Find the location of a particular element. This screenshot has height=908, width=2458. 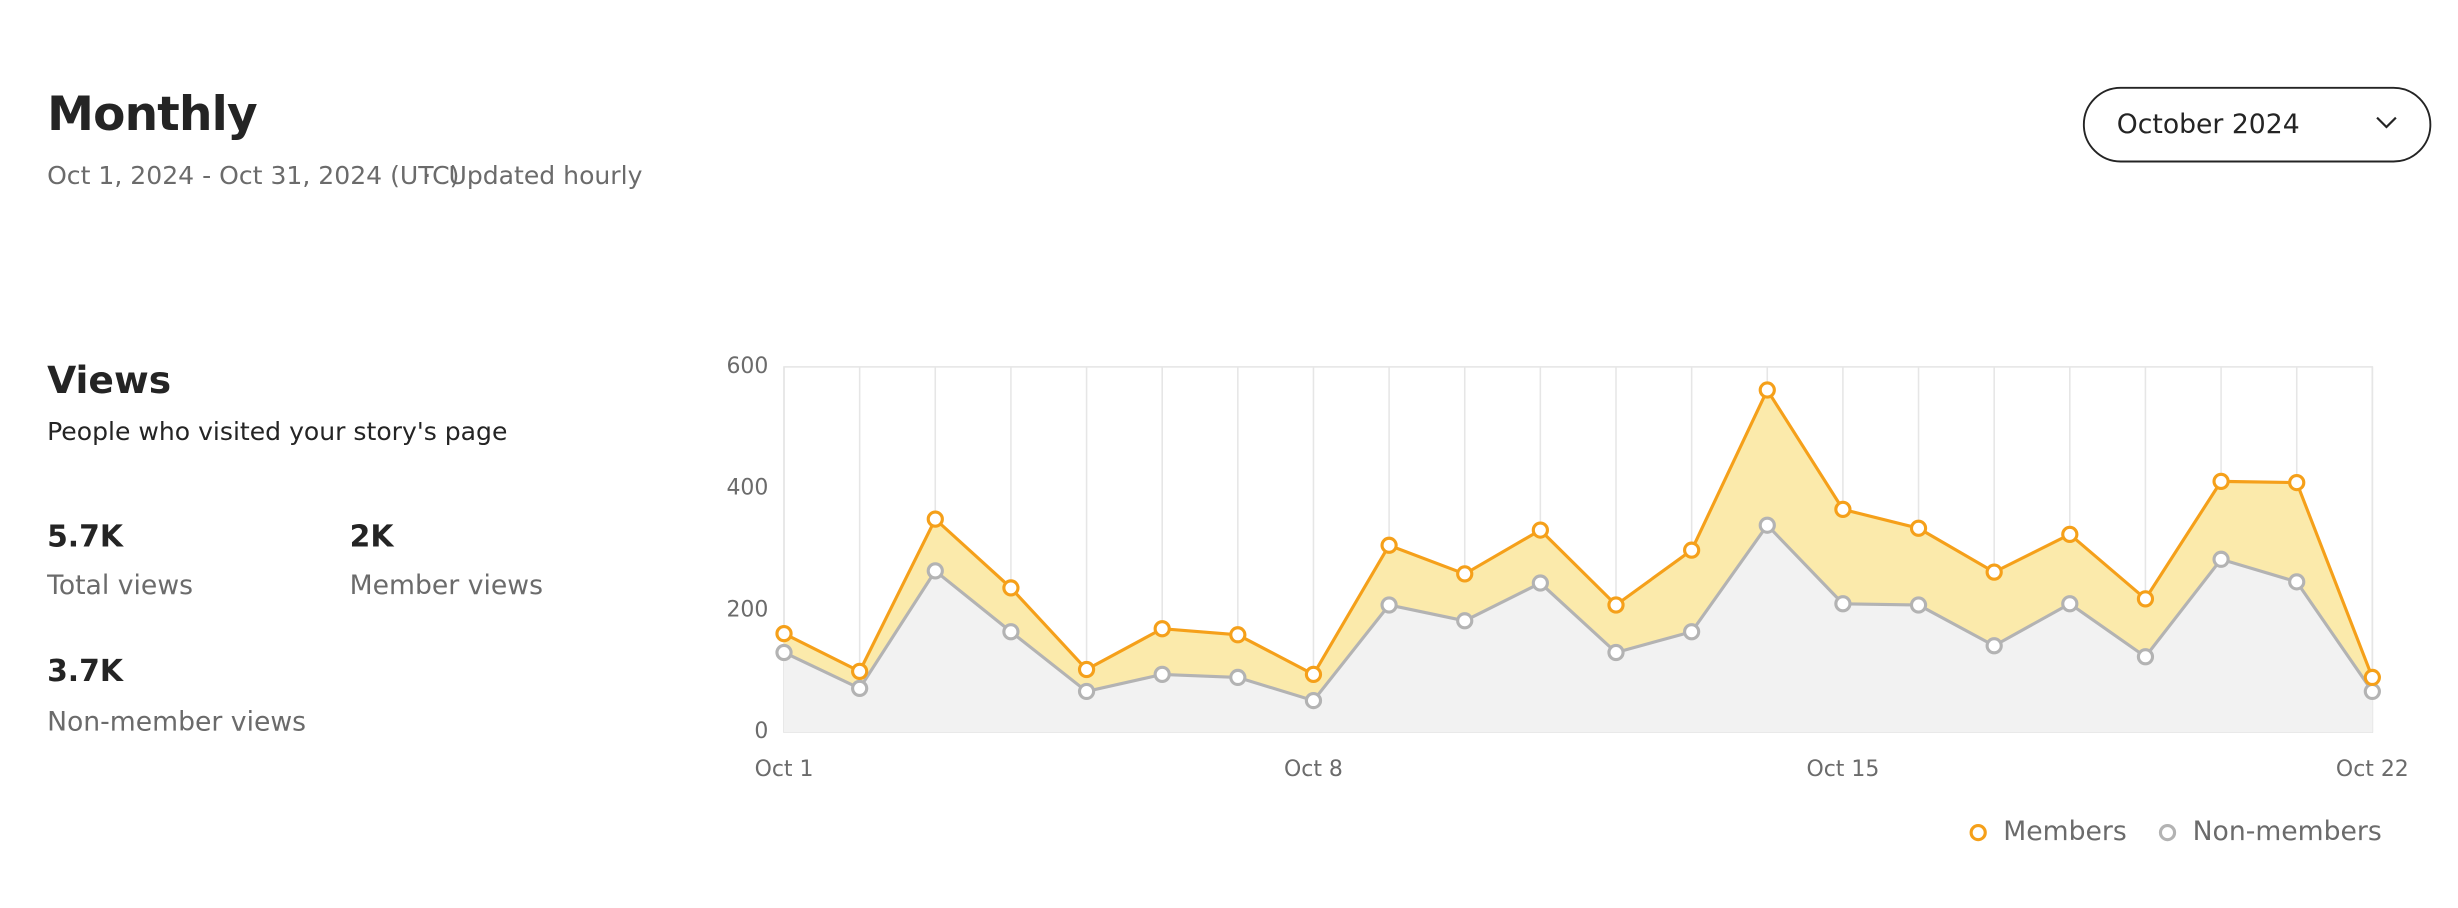

page-title: Monthly is located at coordinates (152, 114).